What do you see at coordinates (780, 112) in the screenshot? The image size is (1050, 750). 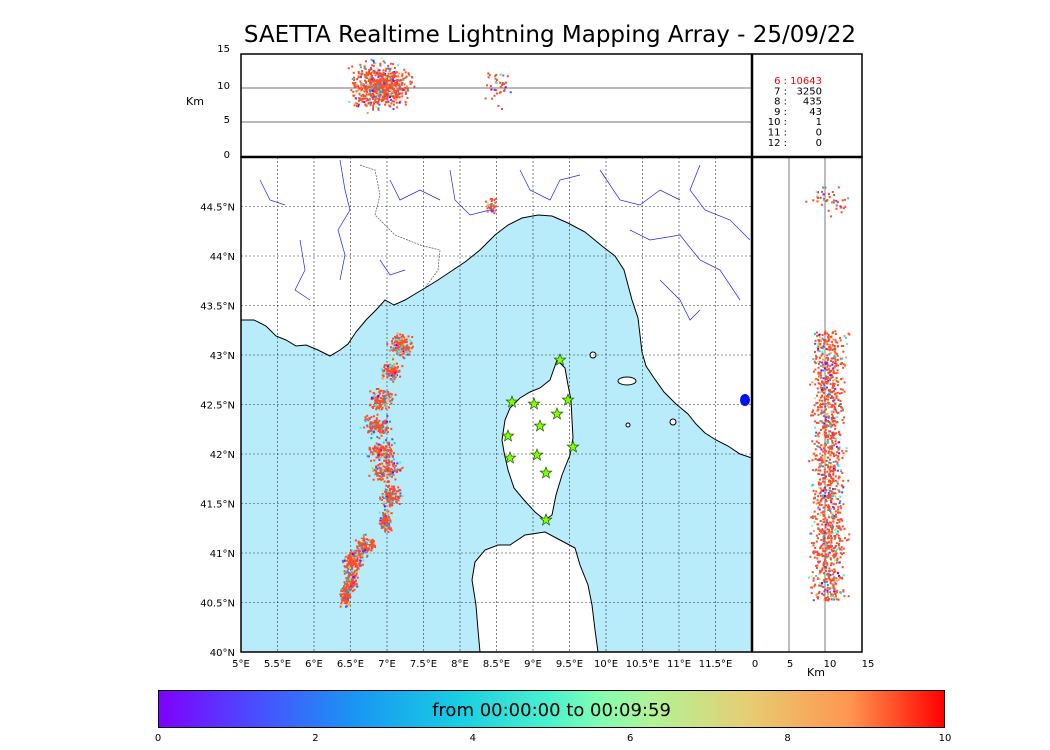 I see `station-count-label: 9 :` at bounding box center [780, 112].